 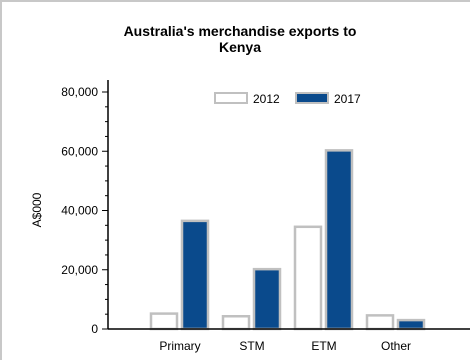 I want to click on chart-title: Australia's merchandise exports to Kenya, so click(x=240, y=39).